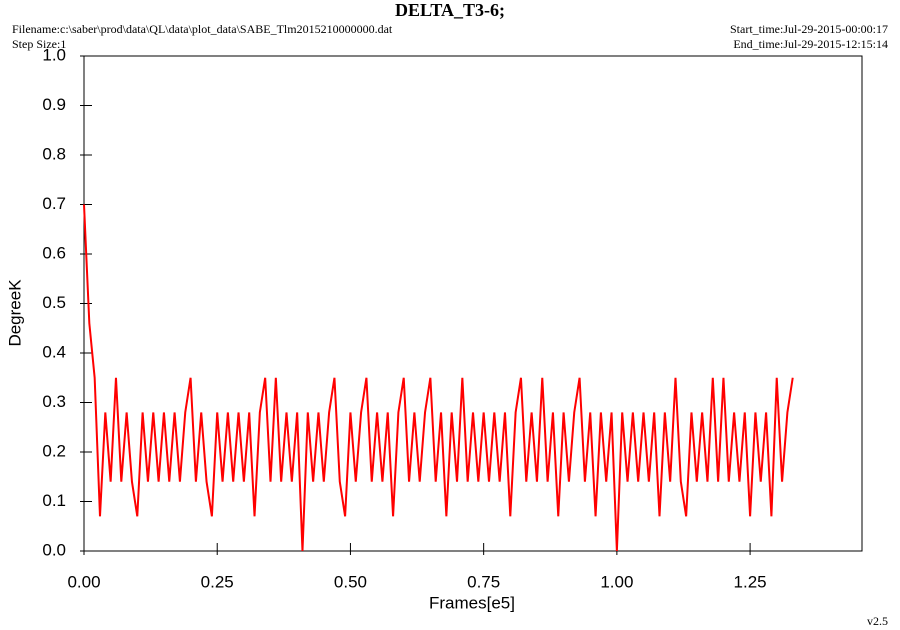 The height and width of the screenshot is (630, 900). I want to click on x-tick-label: 0.00, so click(83, 581).